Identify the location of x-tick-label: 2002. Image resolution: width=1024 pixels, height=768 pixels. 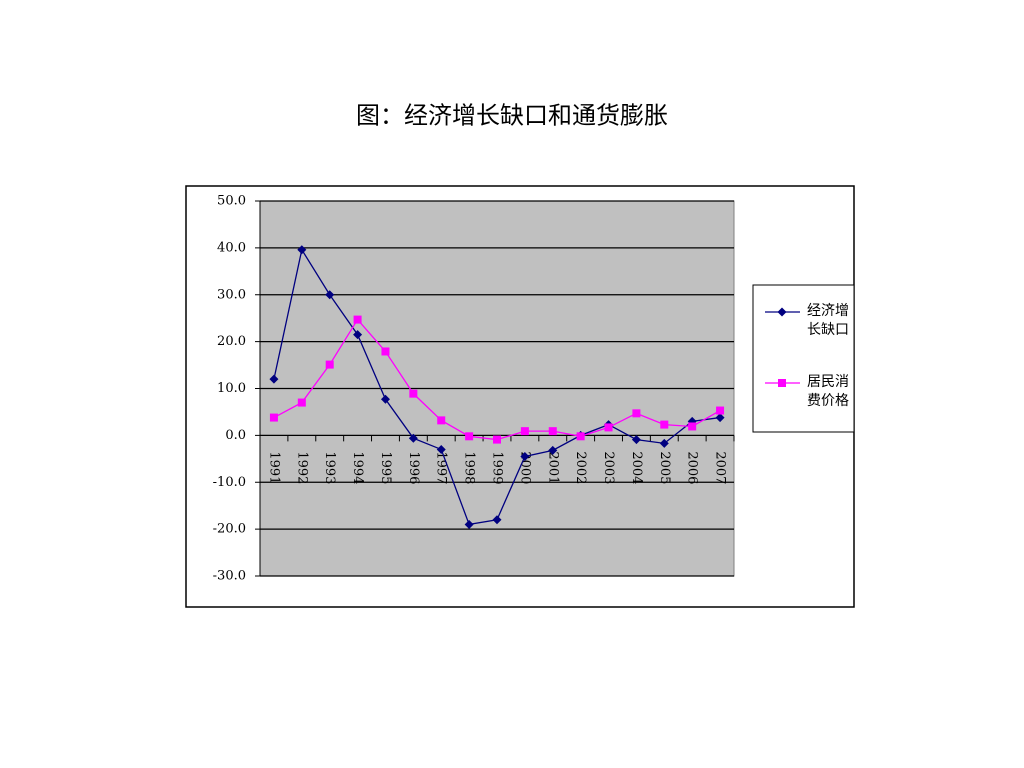
(580, 467).